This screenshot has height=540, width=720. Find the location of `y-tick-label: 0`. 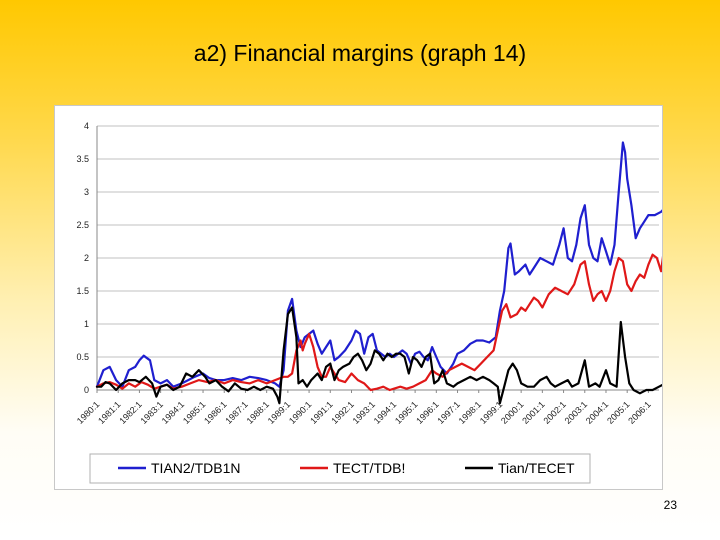

y-tick-label: 0 is located at coordinates (86, 390).